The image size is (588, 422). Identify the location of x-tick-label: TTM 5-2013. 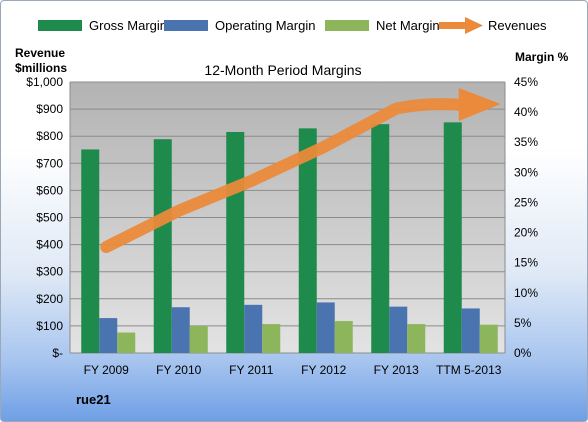
(469, 370).